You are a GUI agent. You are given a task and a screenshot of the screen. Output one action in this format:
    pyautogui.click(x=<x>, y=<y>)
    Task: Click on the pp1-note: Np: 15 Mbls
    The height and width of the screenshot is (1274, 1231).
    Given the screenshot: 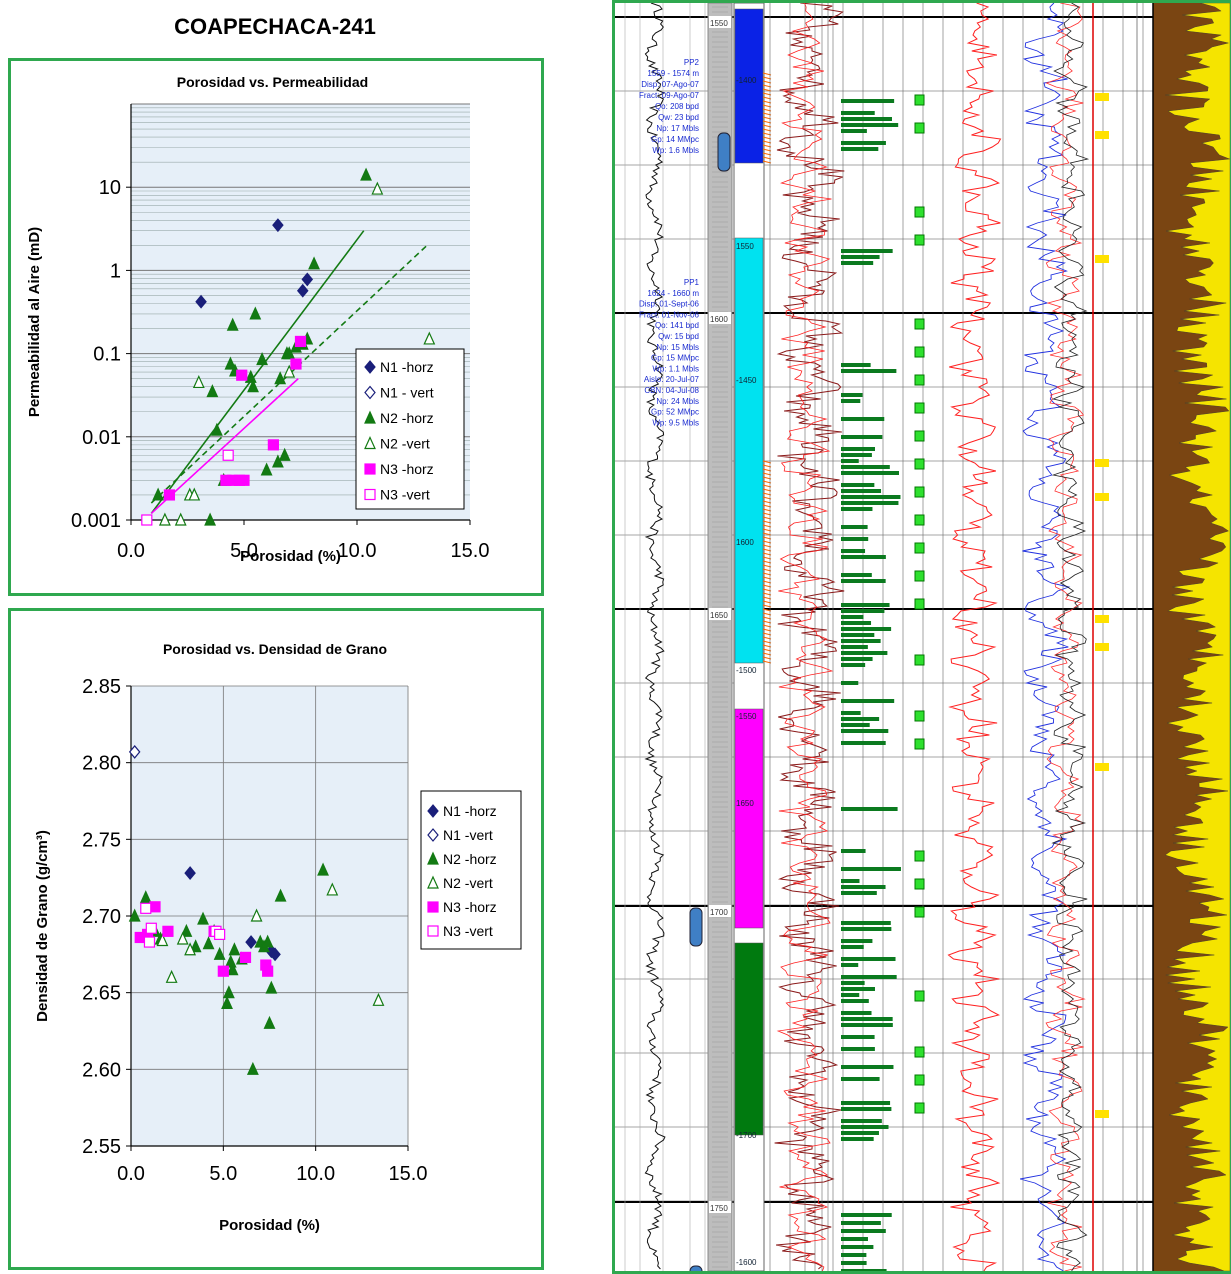 What is the action you would take?
    pyautogui.click(x=677, y=347)
    